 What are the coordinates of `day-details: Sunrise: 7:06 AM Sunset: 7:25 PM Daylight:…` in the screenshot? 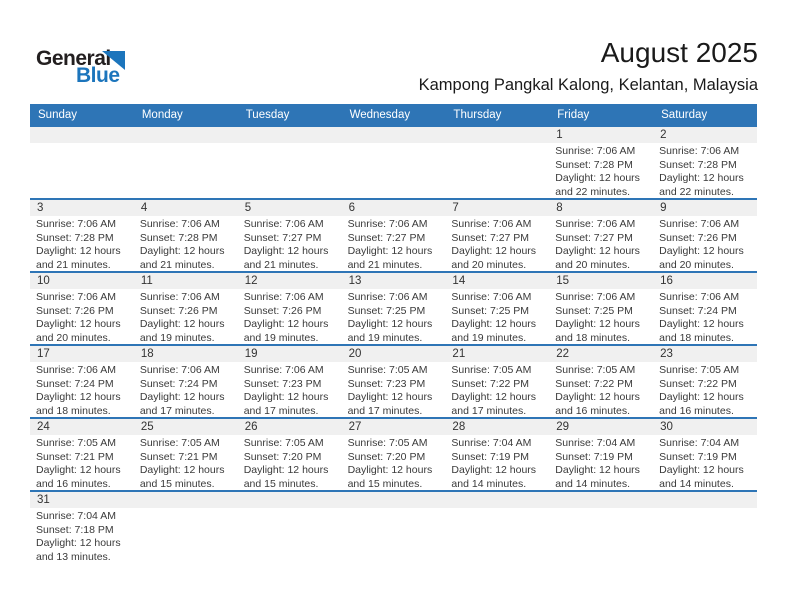 It's located at (394, 316).